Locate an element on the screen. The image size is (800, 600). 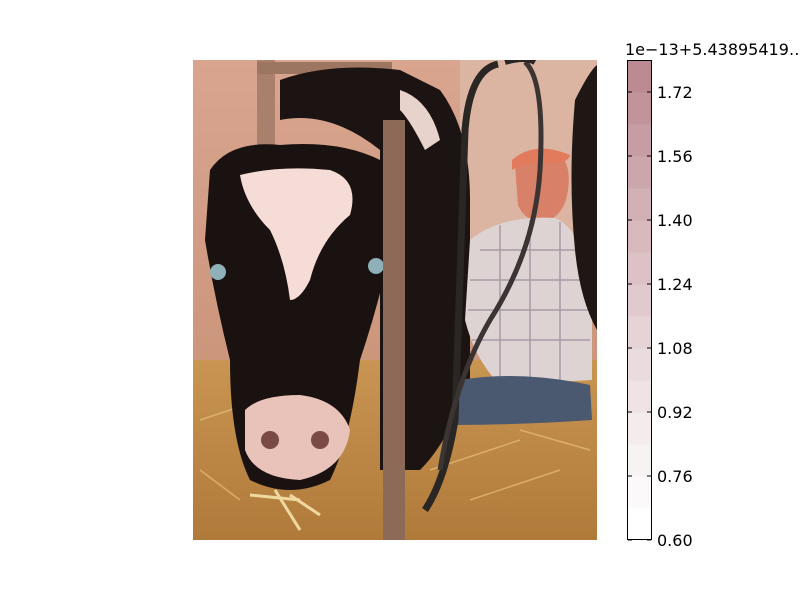
colorbar-tick-label: 1.56 is located at coordinates (675, 156).